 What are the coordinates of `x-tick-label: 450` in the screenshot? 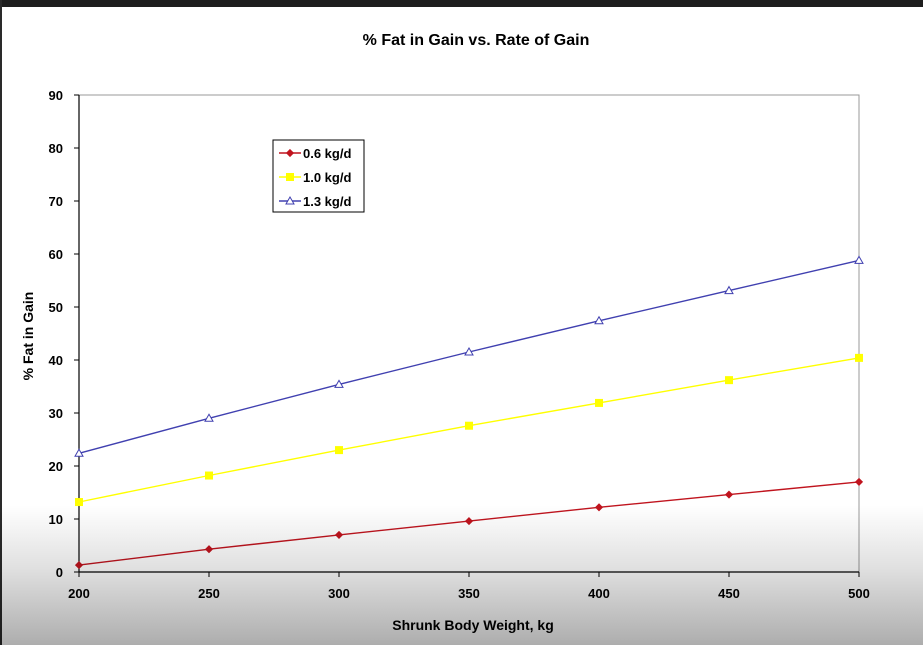 It's located at (729, 593).